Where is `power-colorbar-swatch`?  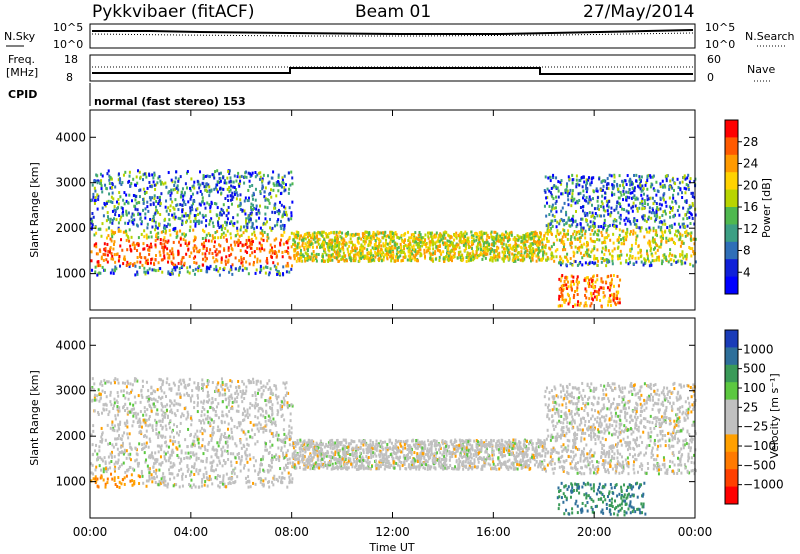
power-colorbar-swatch is located at coordinates (731, 250).